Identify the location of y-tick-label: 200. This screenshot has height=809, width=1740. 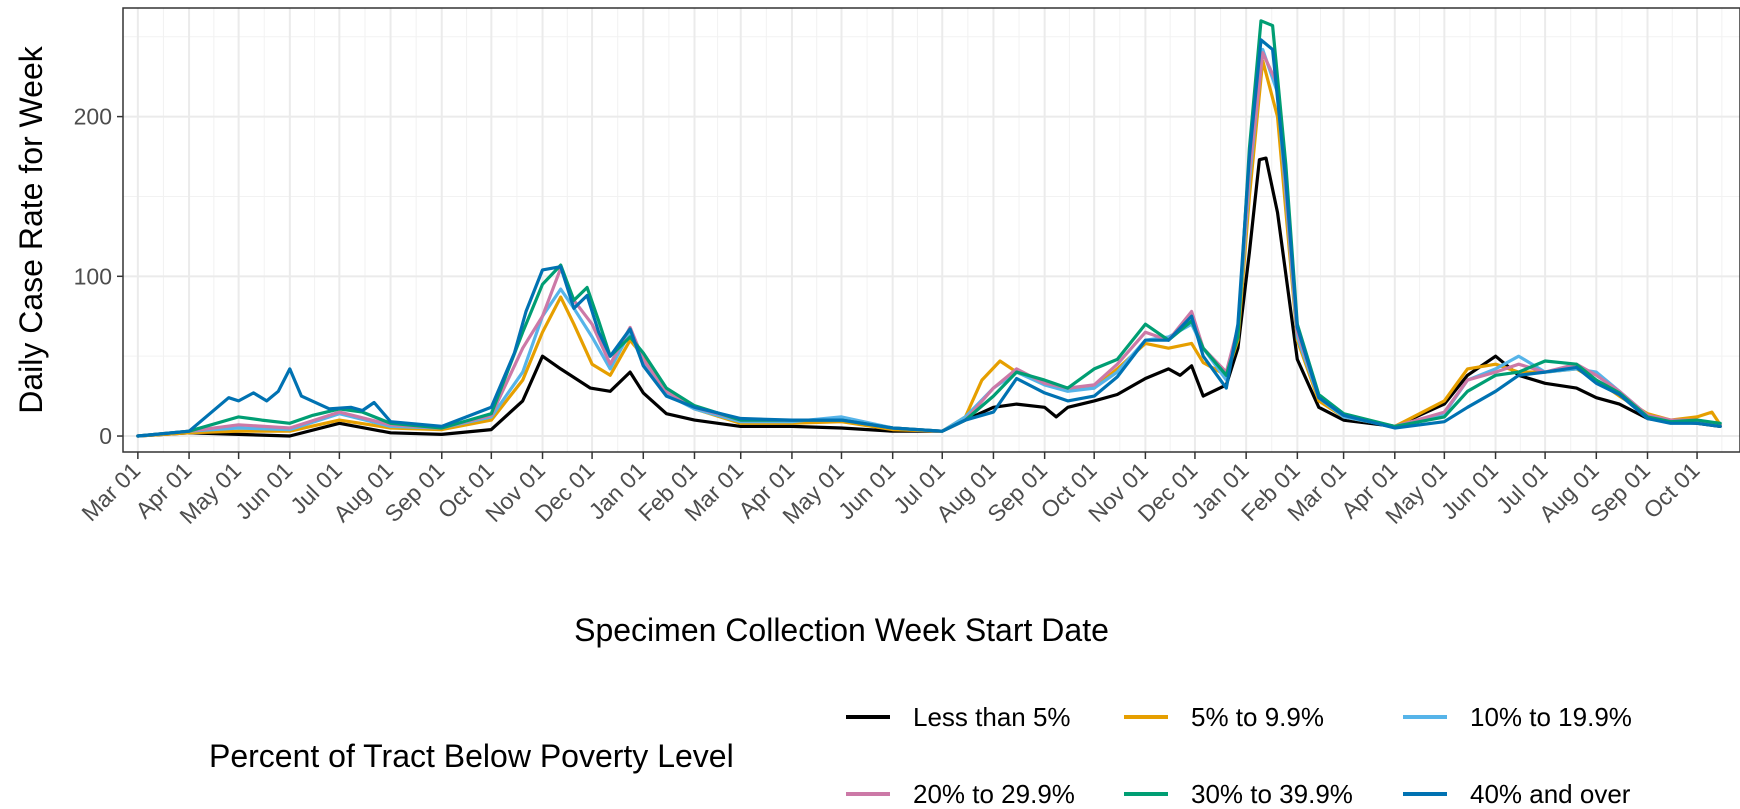
(93, 117).